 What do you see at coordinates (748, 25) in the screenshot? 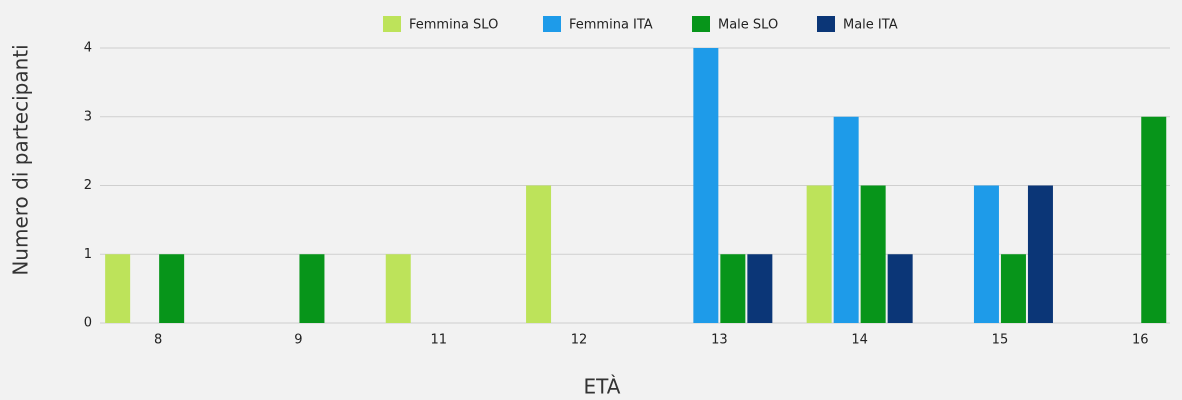
I see `legend-label: Male SLO` at bounding box center [748, 25].